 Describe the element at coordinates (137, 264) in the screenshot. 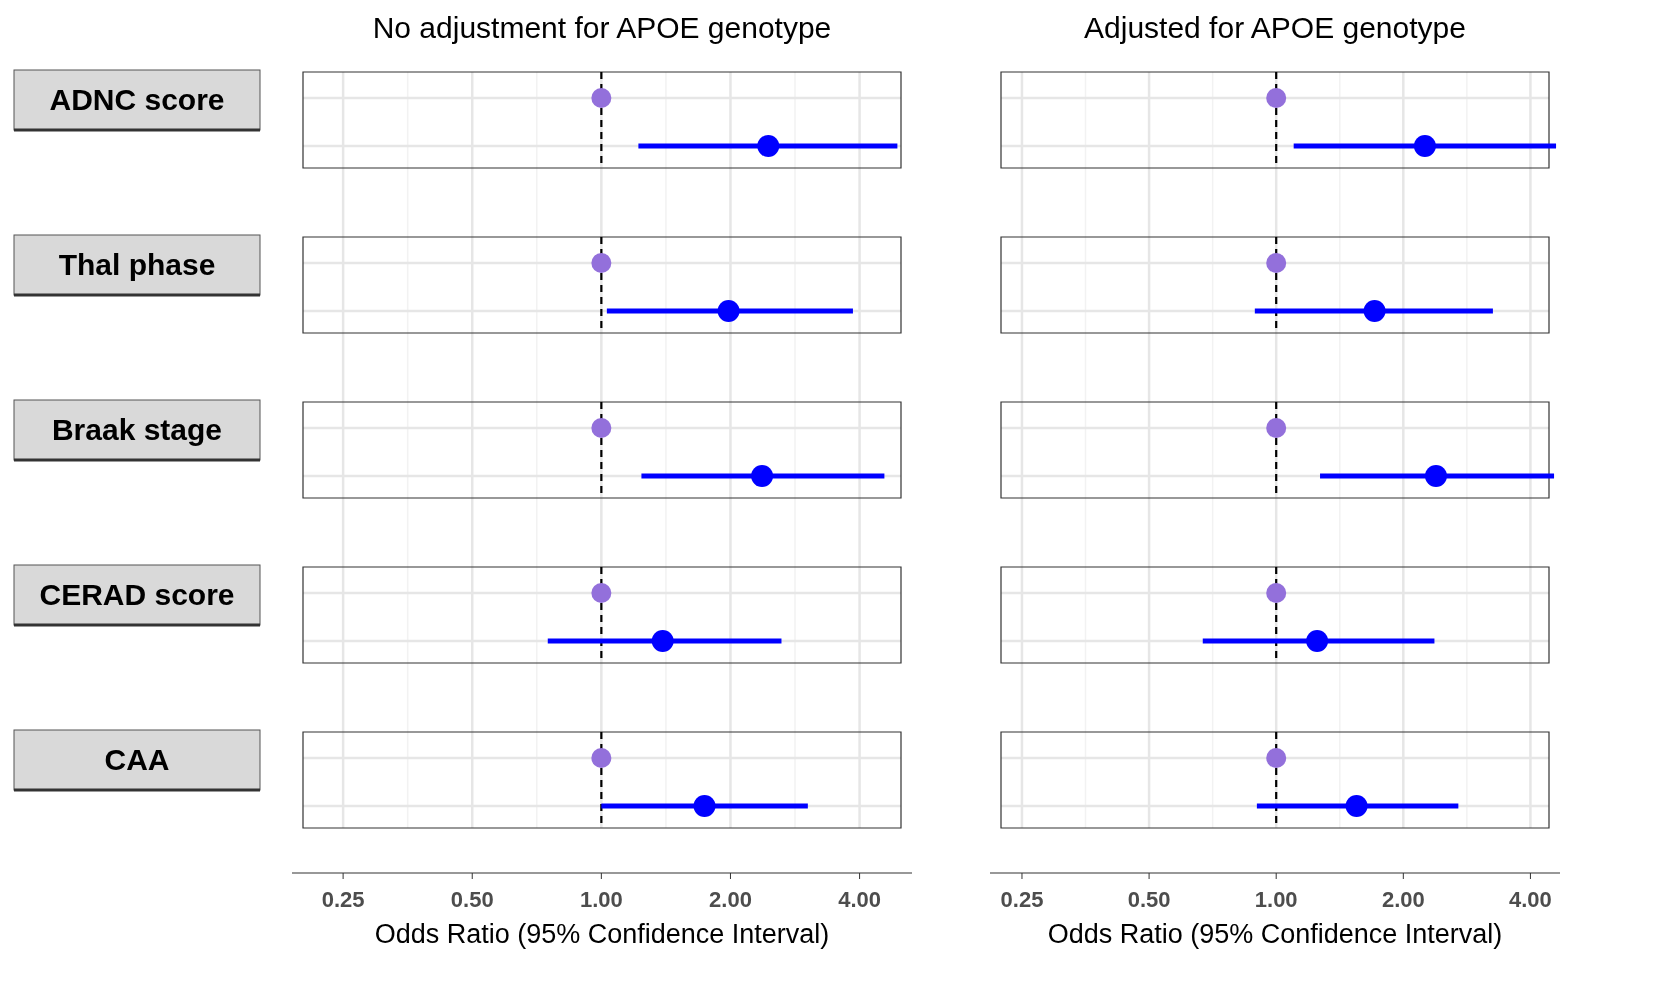

I see `y-tick-label: Thal phase` at that location.